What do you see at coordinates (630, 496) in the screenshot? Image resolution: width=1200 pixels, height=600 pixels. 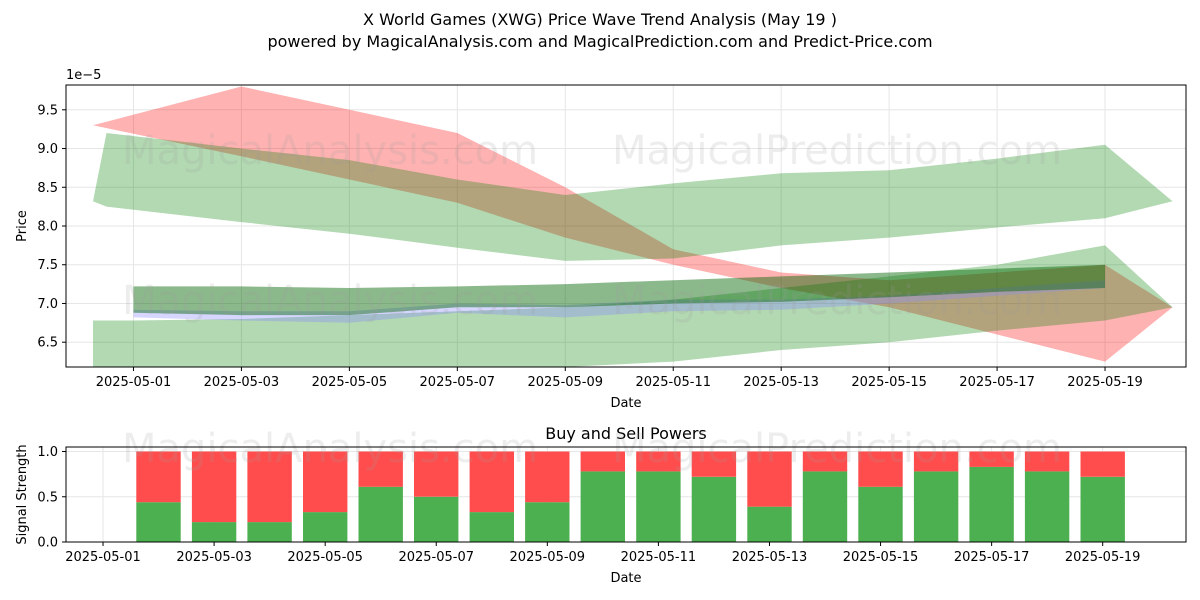 I see `powers-bars` at bounding box center [630, 496].